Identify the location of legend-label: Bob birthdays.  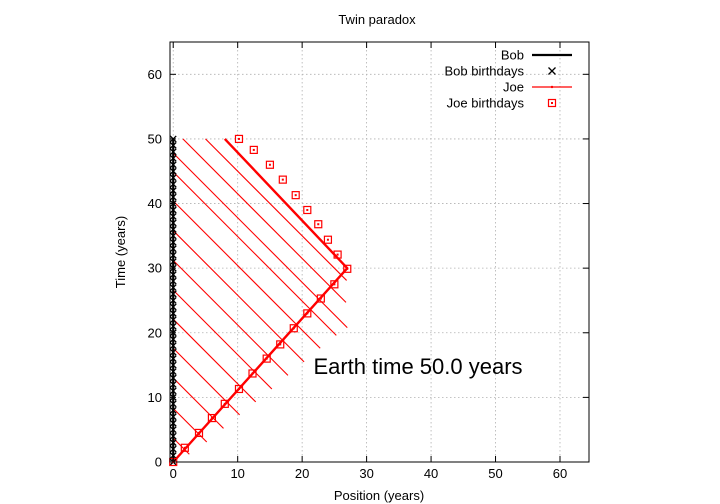
(485, 71).